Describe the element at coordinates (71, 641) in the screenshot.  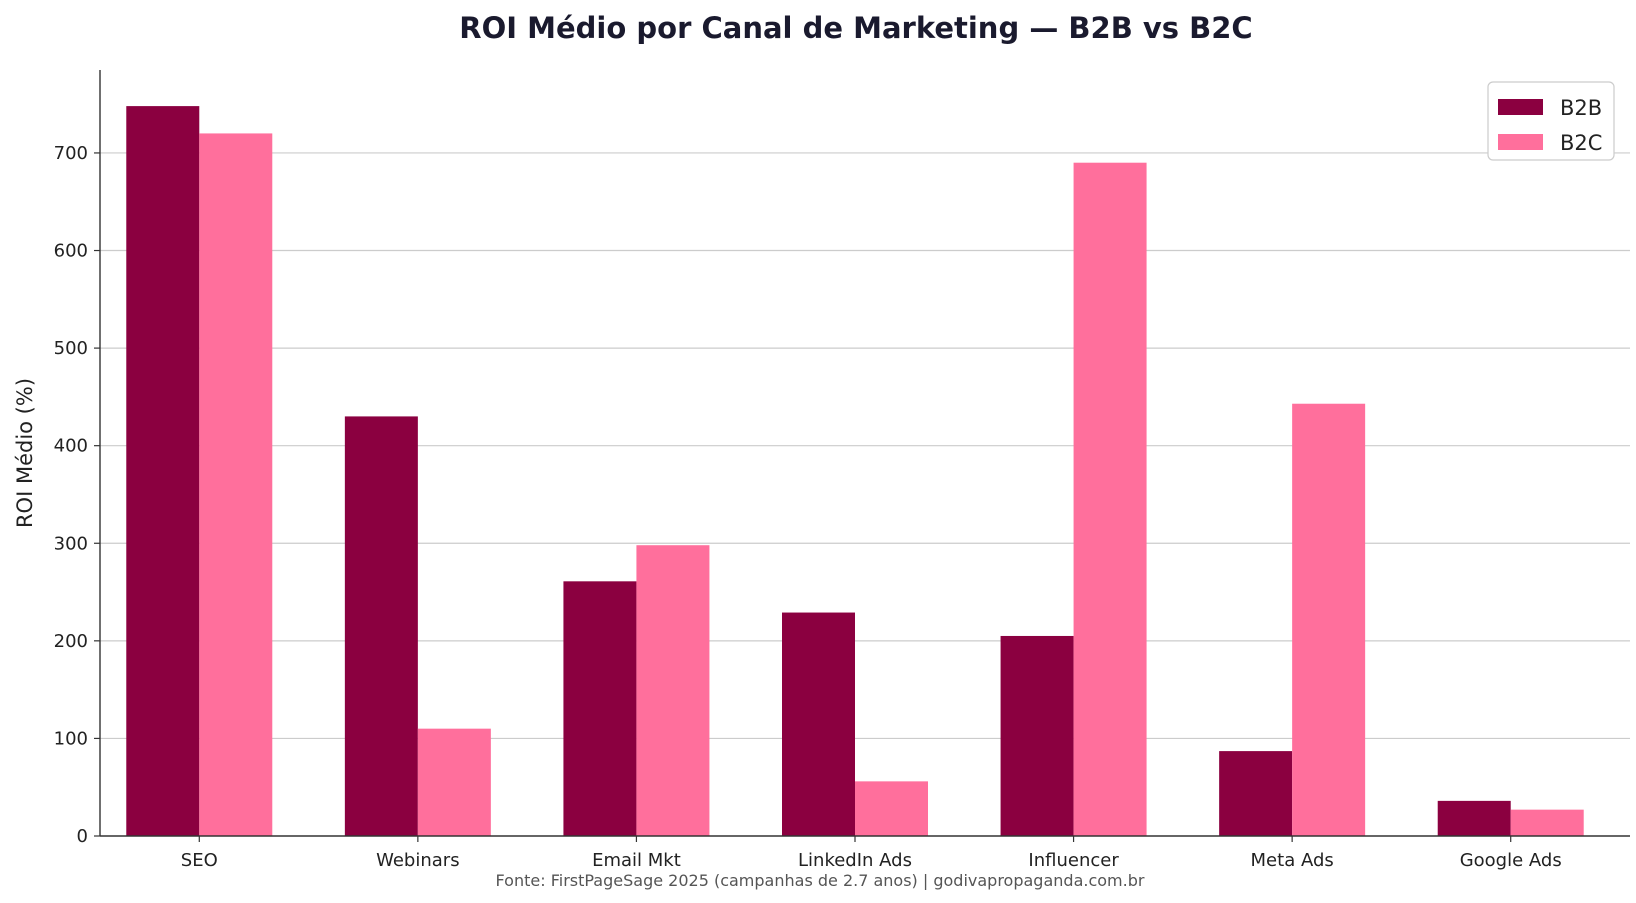
I see `y-tick-label: 200` at that location.